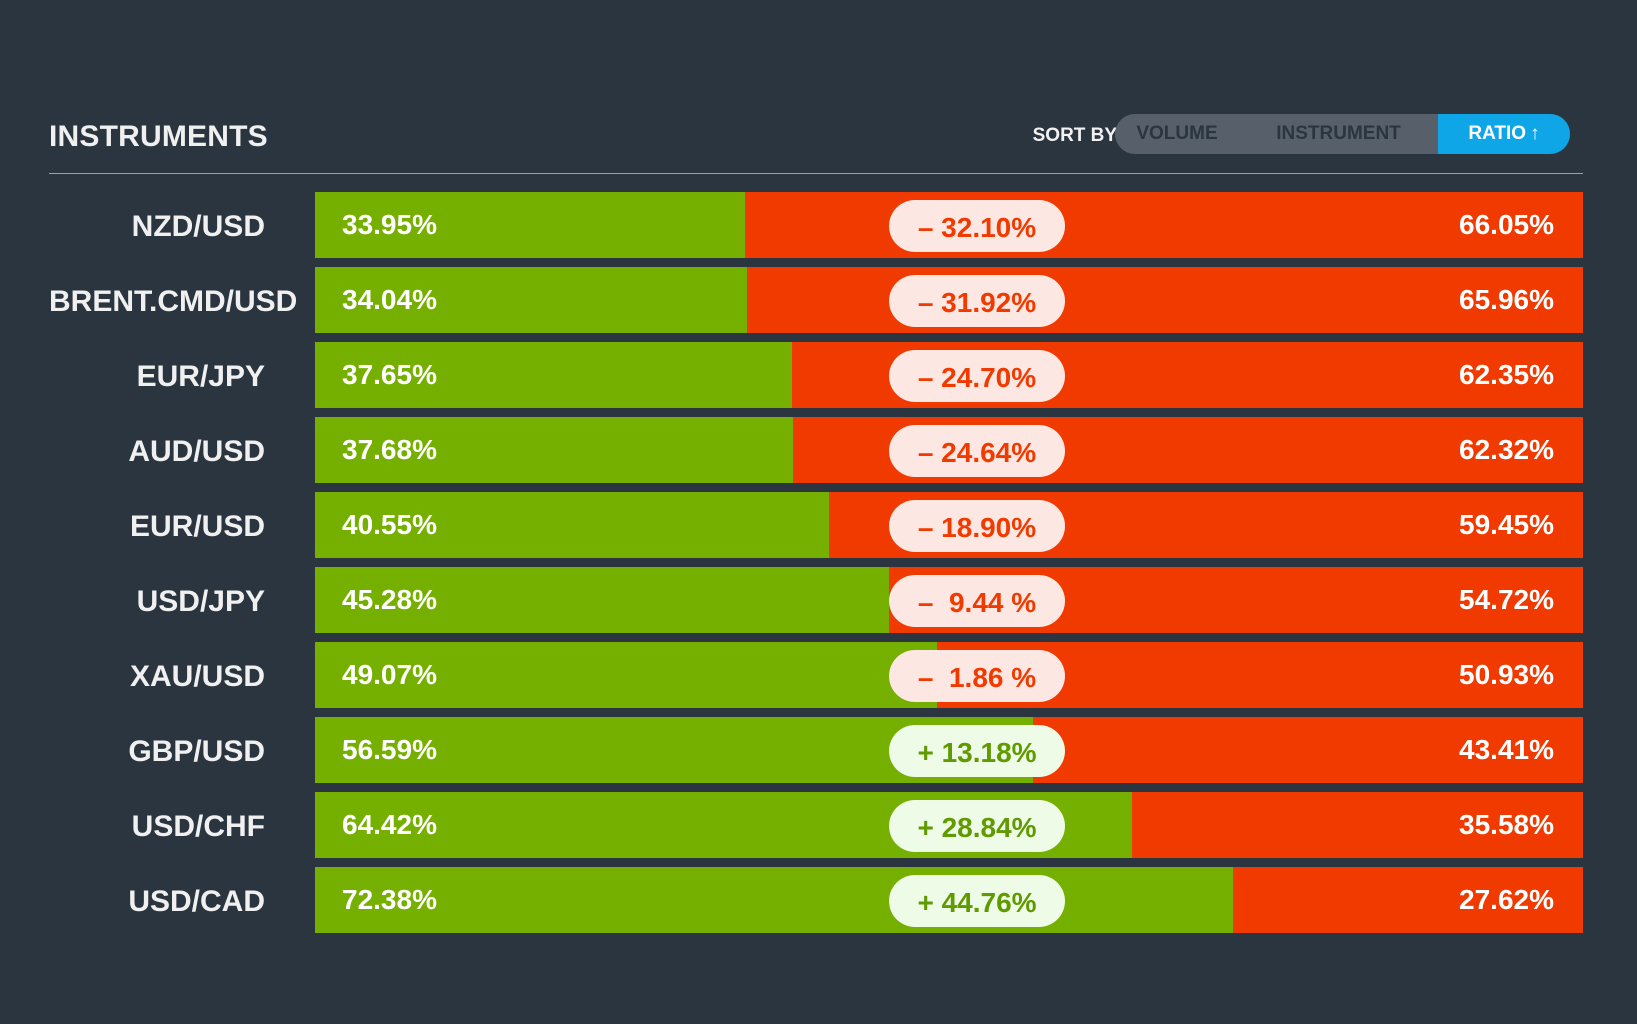 The image size is (1637, 1024). I want to click on table-row: AUD/USD 37.68% – 24.64% 62.32%, so click(816, 450).